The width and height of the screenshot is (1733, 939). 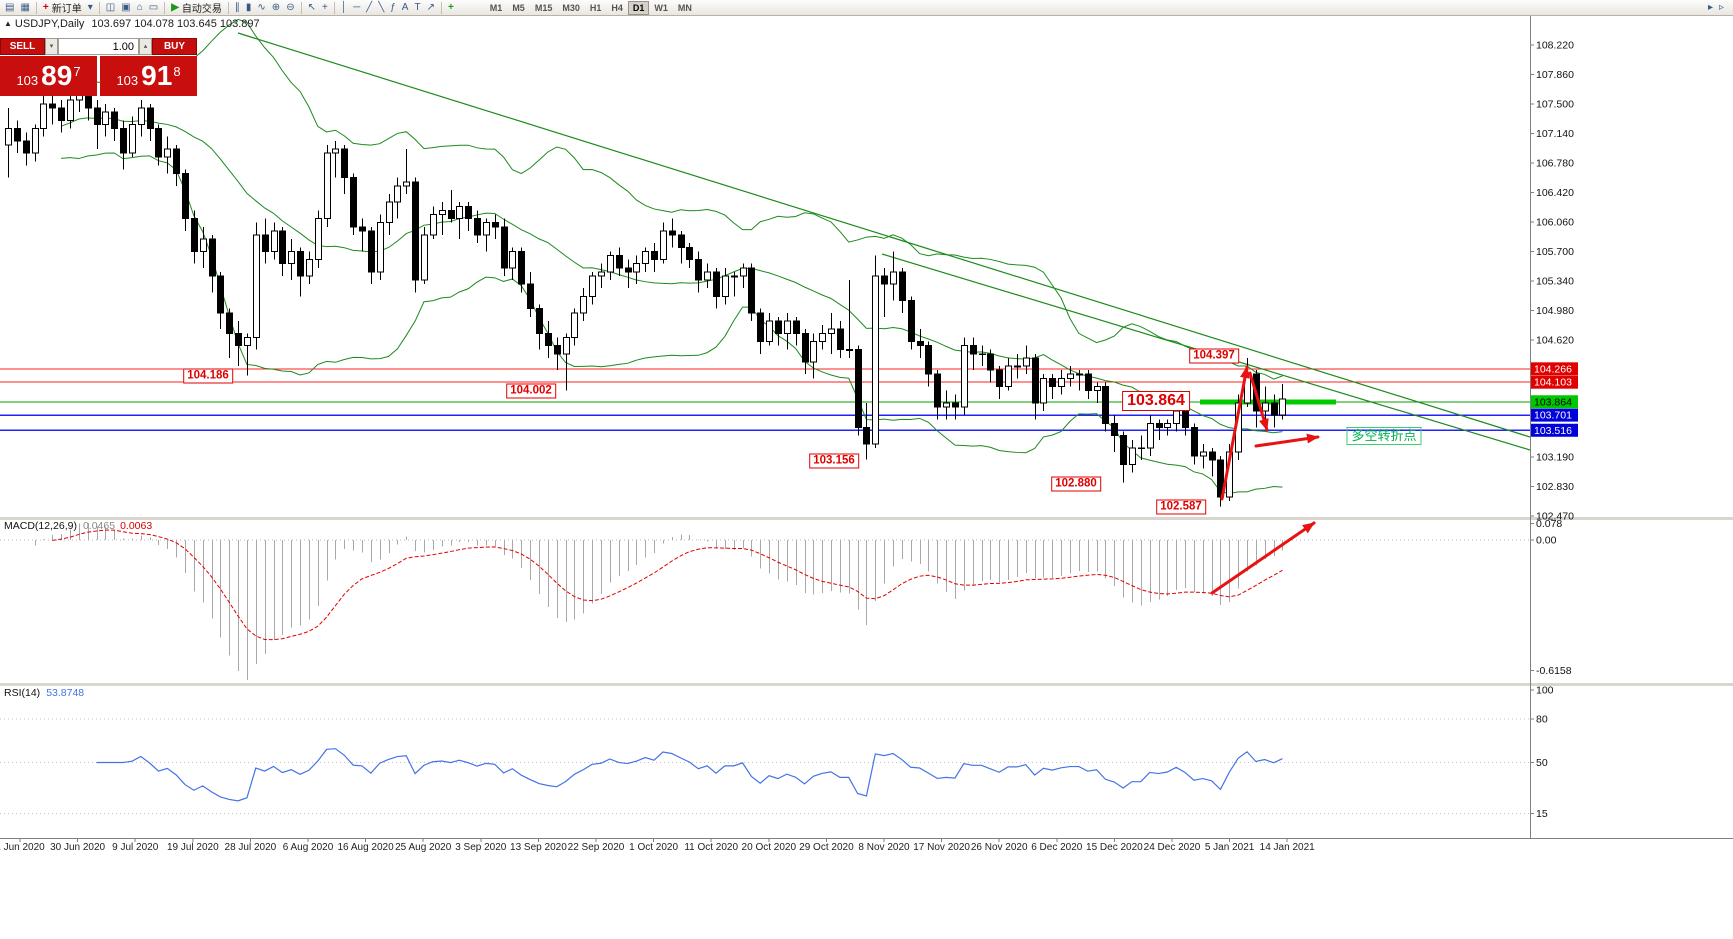 I want to click on toolbar-bar-chart-mode-button: ∥, so click(x=237, y=8).